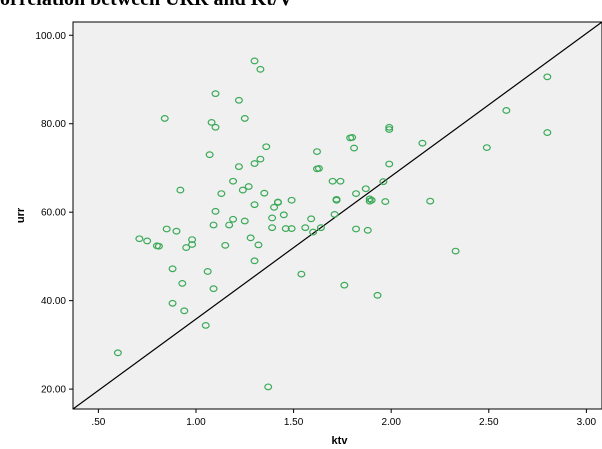  Describe the element at coordinates (98, 422) in the screenshot. I see `x-tick-label: .50` at that location.